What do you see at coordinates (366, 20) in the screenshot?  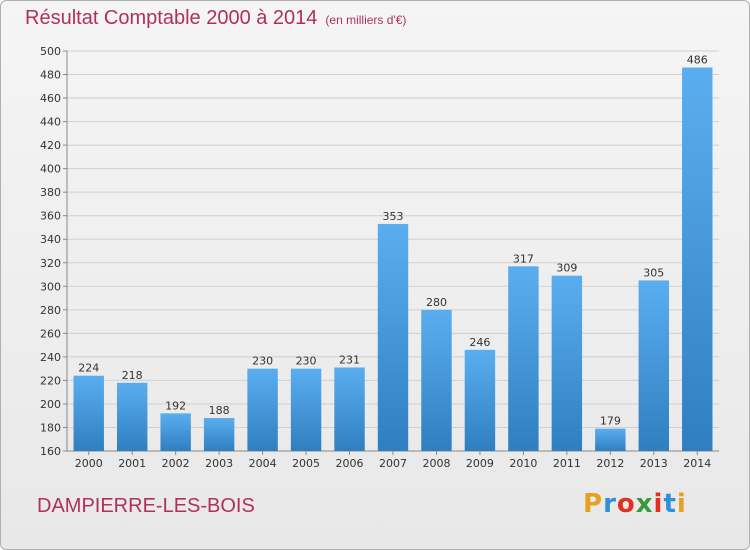 I see `chart-subtitle: (en milliers d'€)` at bounding box center [366, 20].